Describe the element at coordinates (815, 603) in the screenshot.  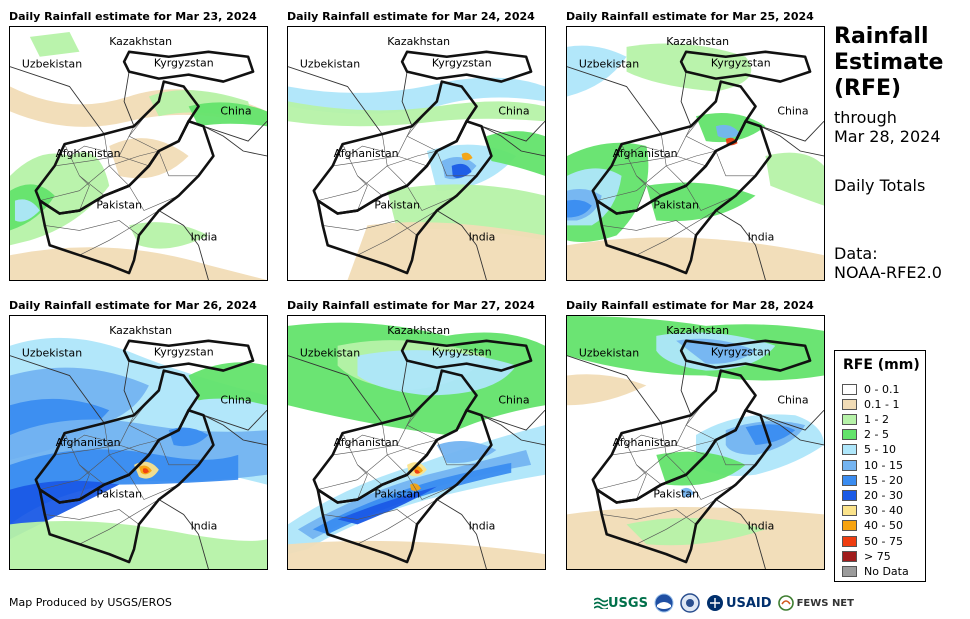
I see `fews-logo: FEWS NET` at that location.